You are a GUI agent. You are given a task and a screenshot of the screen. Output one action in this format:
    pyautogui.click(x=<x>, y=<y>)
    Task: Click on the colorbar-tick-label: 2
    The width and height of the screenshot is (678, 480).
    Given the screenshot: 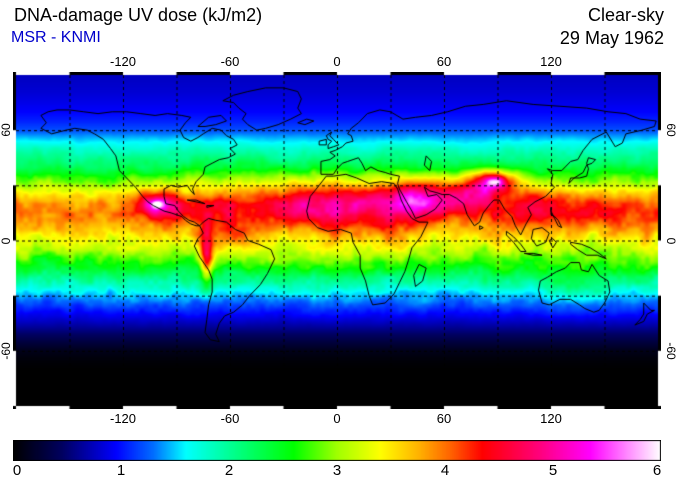 What is the action you would take?
    pyautogui.click(x=229, y=470)
    